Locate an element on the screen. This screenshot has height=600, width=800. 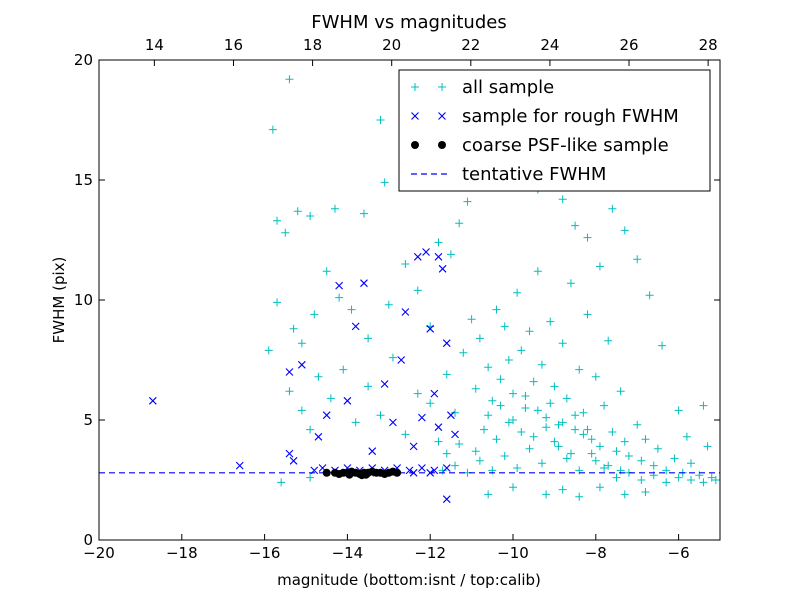
legend-item: sample for rough FWHM is located at coordinates (545, 116).